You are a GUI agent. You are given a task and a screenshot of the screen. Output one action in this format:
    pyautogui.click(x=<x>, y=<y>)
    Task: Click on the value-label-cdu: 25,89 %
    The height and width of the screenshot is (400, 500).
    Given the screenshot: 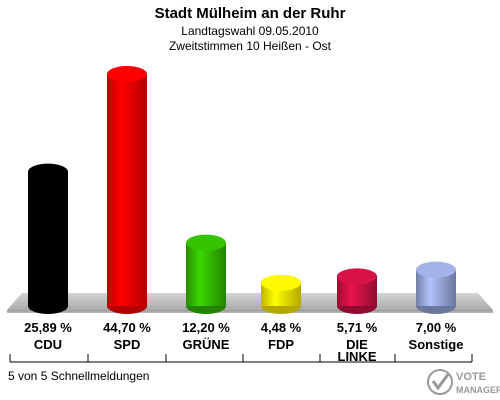 What is the action you would take?
    pyautogui.click(x=48, y=327)
    